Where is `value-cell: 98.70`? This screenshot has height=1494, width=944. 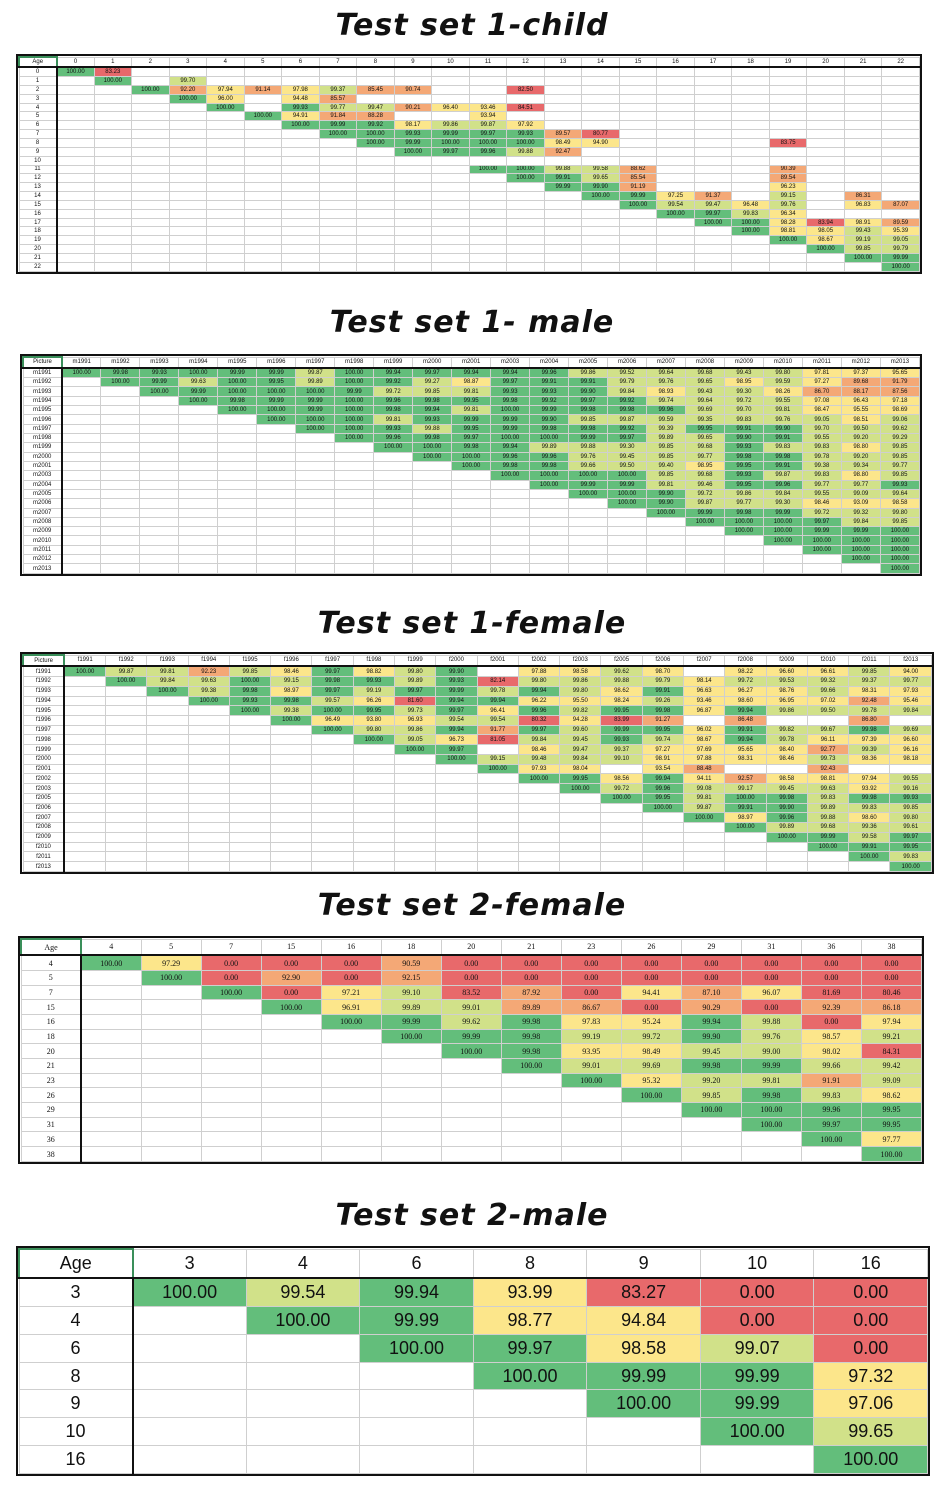
value-cell: 98.70 is located at coordinates (663, 671).